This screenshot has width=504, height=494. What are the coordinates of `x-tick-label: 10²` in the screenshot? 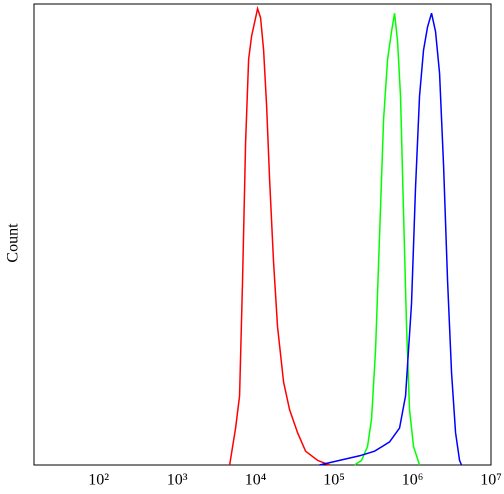 It's located at (98, 480).